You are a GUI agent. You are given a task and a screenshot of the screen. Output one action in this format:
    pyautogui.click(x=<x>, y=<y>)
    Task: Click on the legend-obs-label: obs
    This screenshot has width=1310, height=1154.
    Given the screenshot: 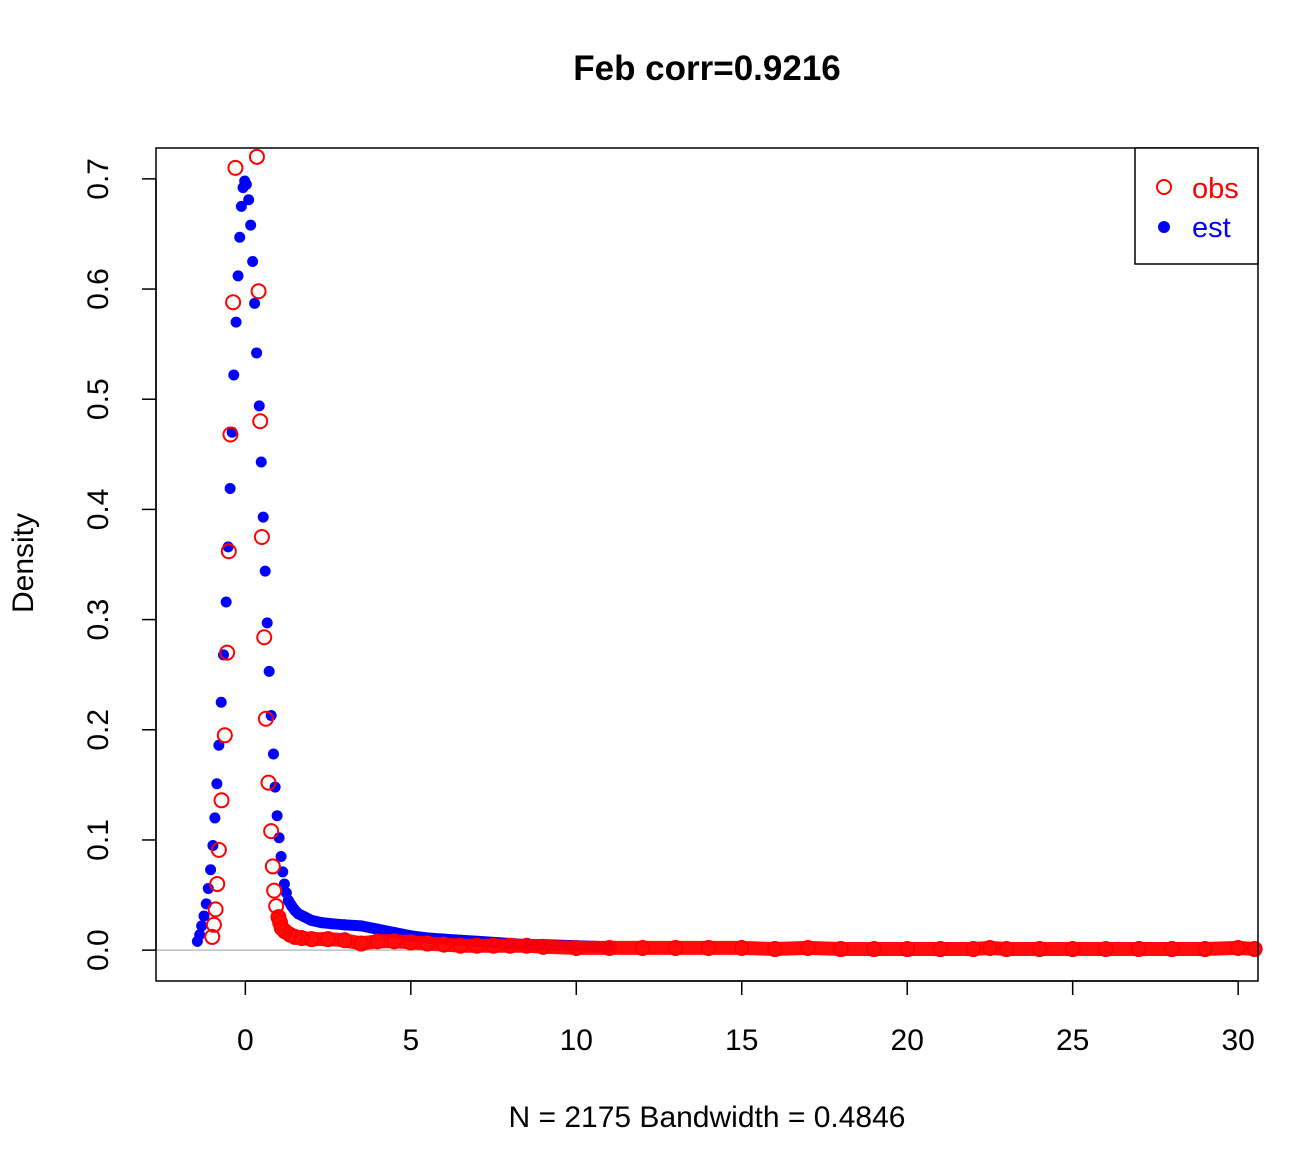 What is the action you would take?
    pyautogui.click(x=1215, y=189)
    